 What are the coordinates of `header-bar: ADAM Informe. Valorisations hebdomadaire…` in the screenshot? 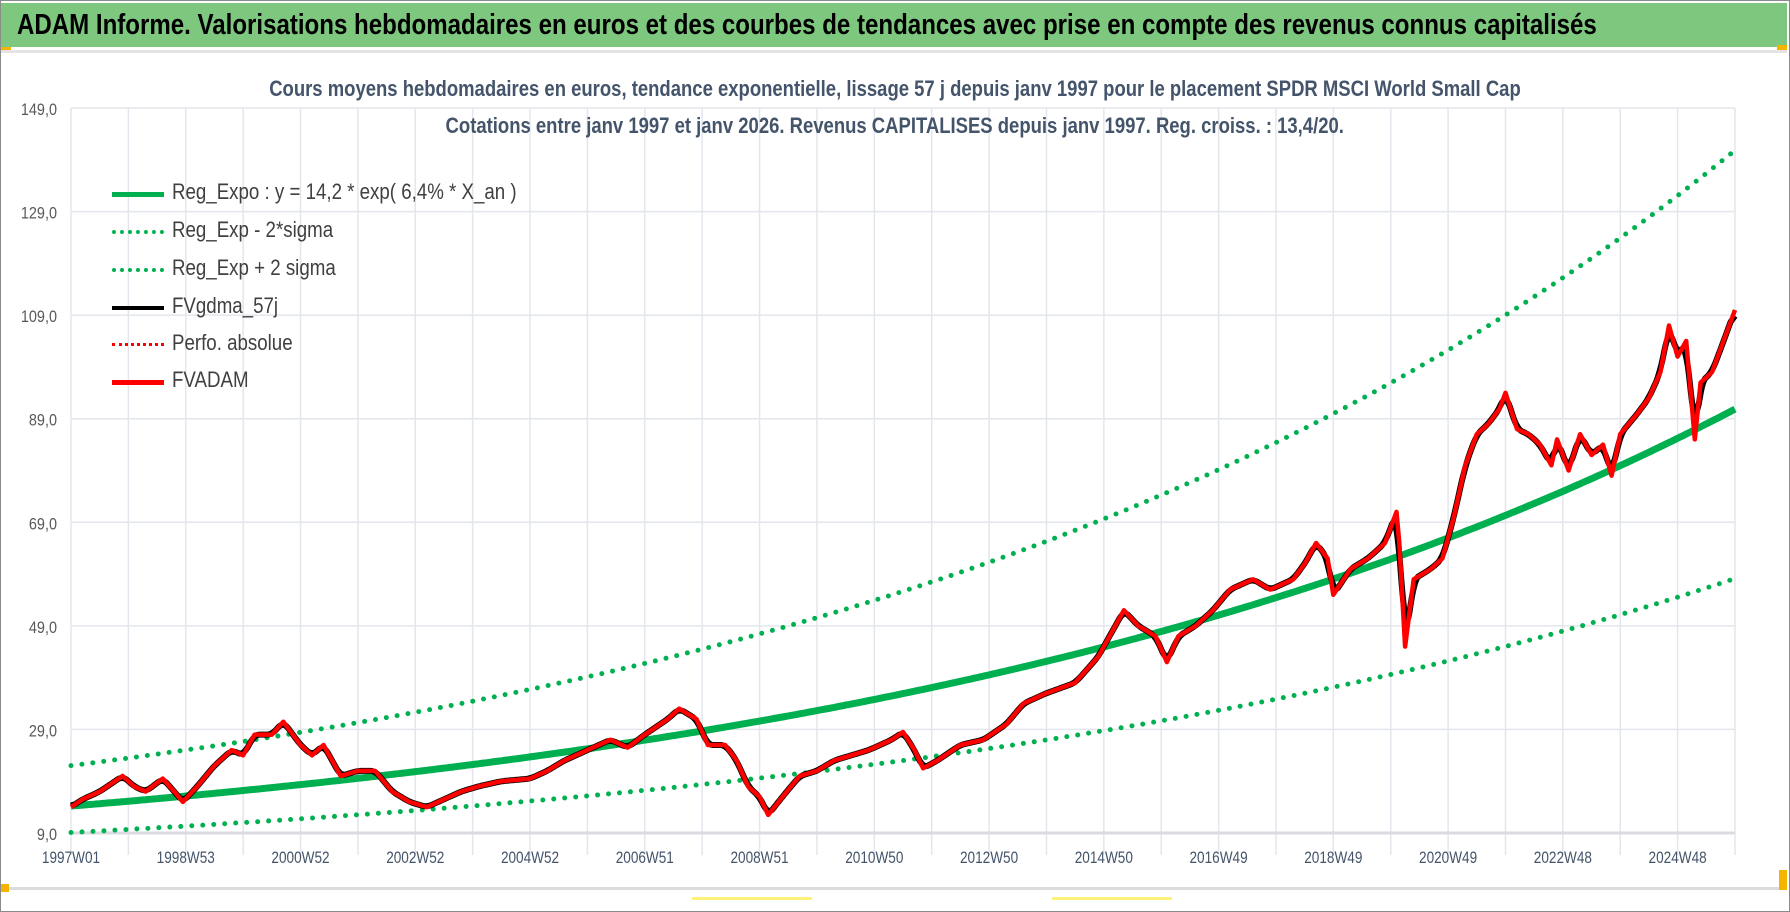 It's located at (894, 25).